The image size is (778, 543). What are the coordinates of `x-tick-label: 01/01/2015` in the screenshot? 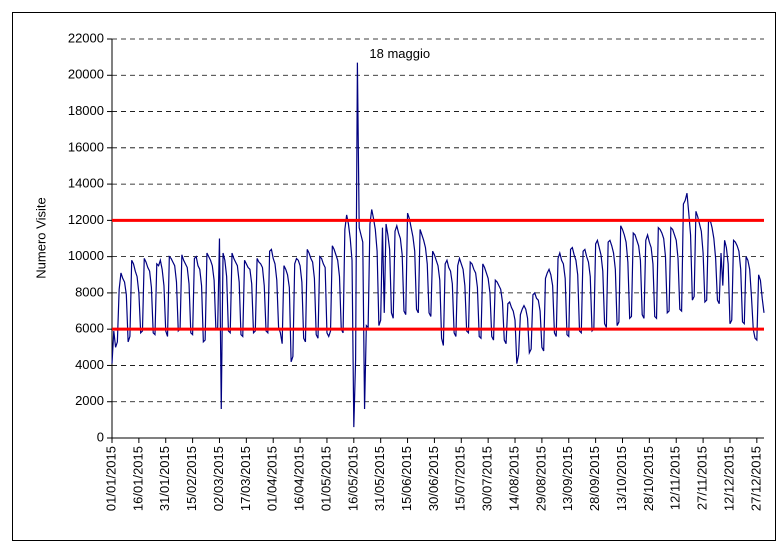 It's located at (110, 478).